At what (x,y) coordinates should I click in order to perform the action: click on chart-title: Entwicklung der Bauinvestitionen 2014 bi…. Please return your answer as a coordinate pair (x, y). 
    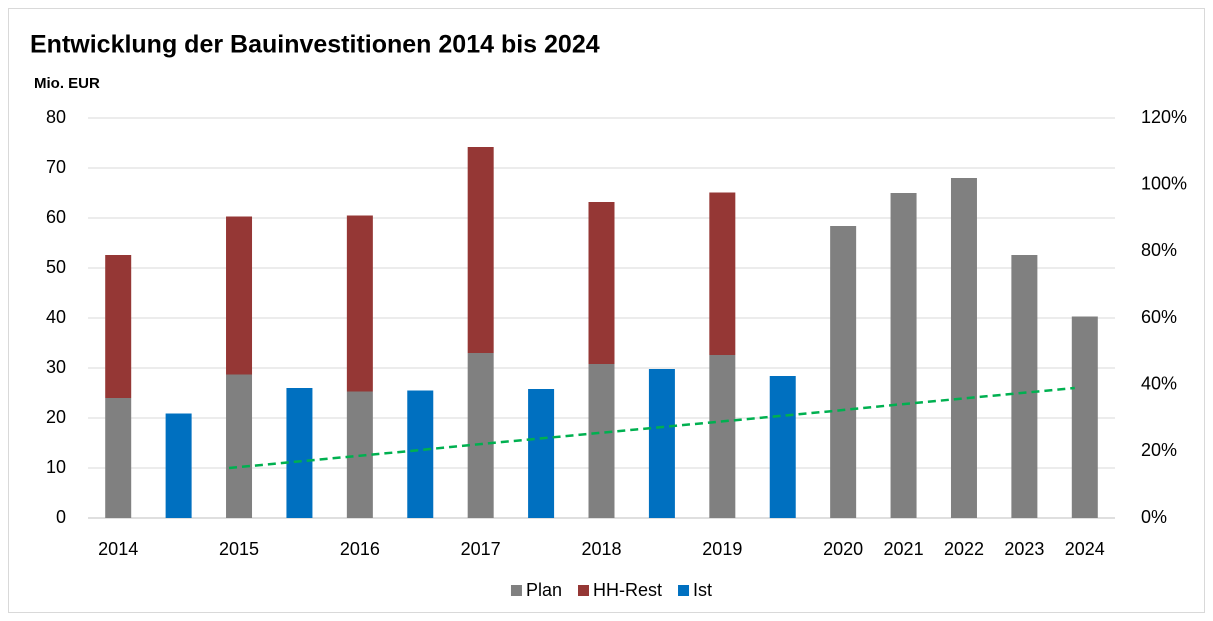
    Looking at the image, I should click on (315, 45).